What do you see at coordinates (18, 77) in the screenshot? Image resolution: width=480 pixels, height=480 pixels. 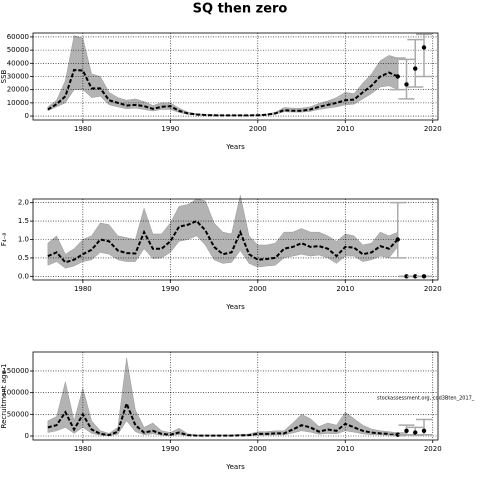 I see `y-tick-label: 30000` at bounding box center [18, 77].